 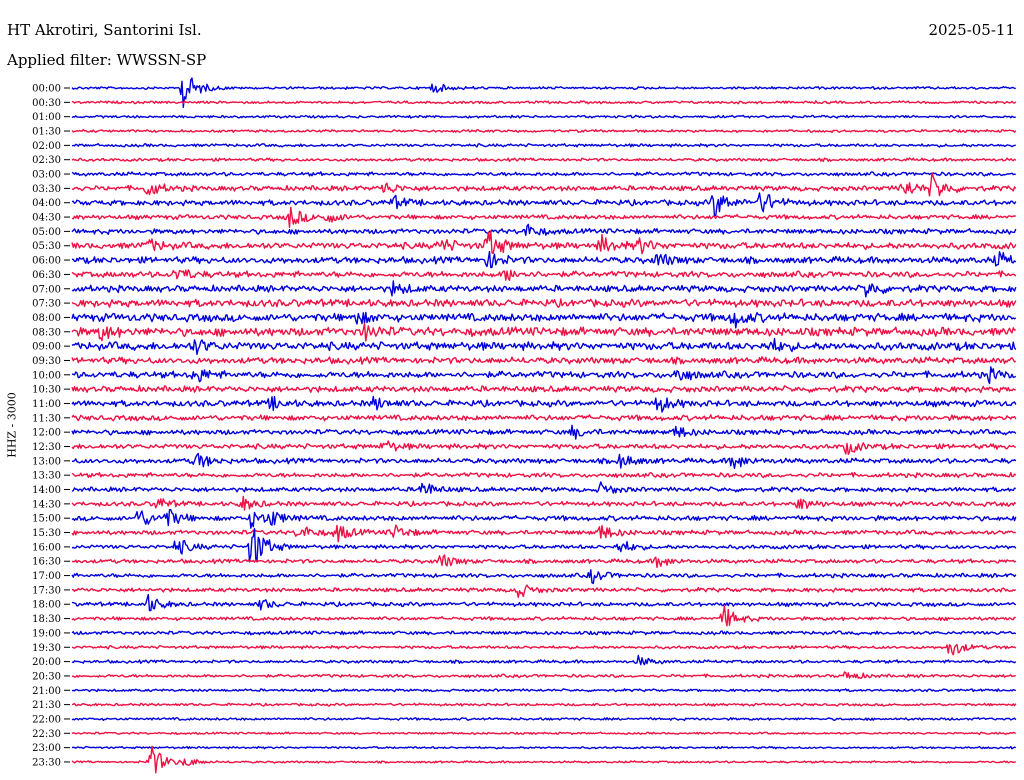 I want to click on row-time-label: 07:00, so click(x=46, y=289).